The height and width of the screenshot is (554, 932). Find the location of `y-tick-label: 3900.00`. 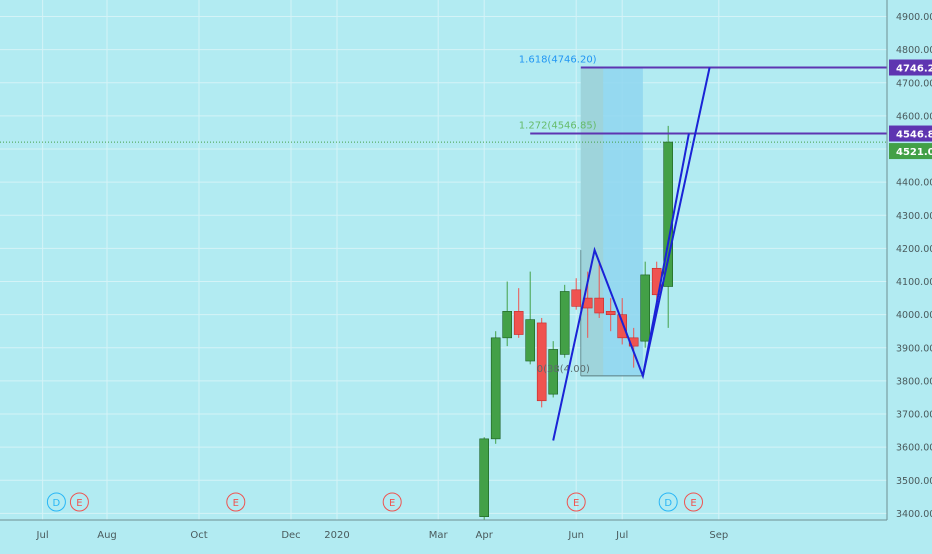

y-tick-label: 3900.00 is located at coordinates (914, 348).